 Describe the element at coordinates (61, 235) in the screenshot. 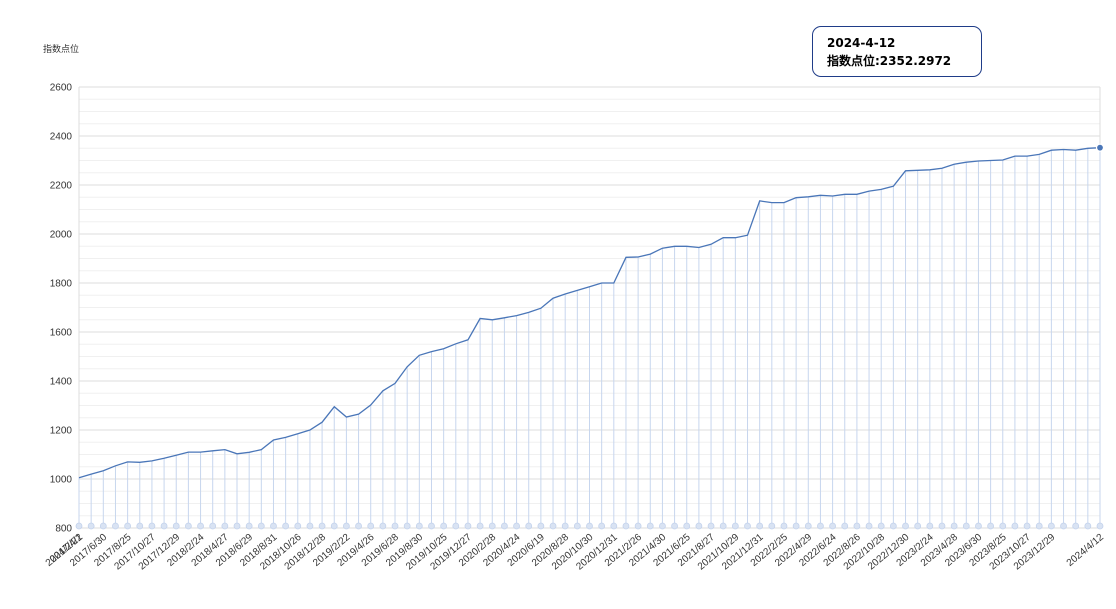

I see `y-tick-label: 2000` at that location.